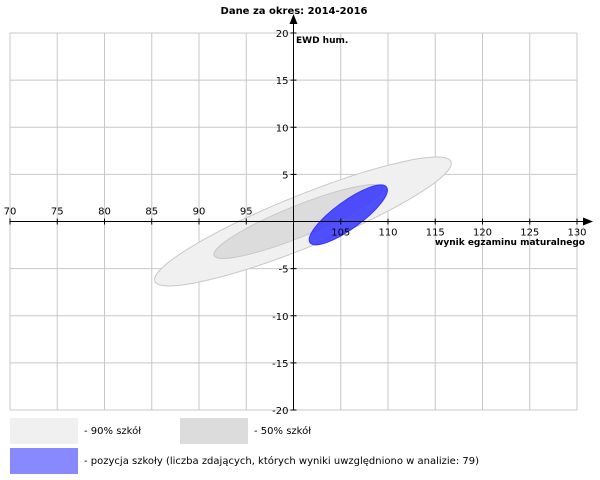 Image resolution: width=600 pixels, height=480 pixels. Describe the element at coordinates (322, 41) in the screenshot. I see `y-axis-title: EWD hum.` at that location.